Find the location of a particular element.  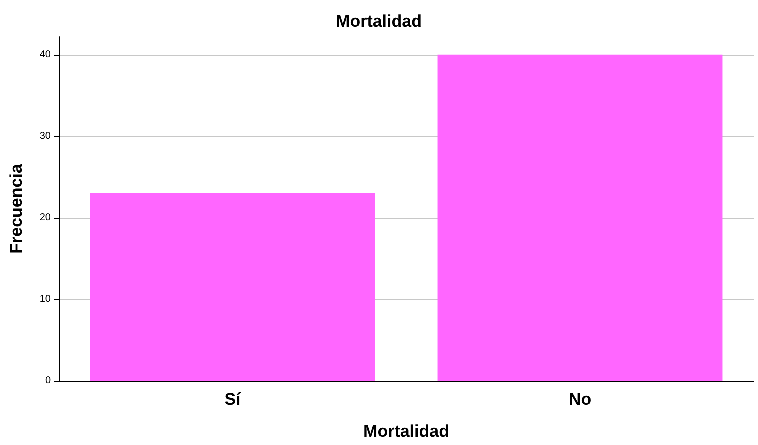

x-axis-title: Mortalidad is located at coordinates (407, 431).